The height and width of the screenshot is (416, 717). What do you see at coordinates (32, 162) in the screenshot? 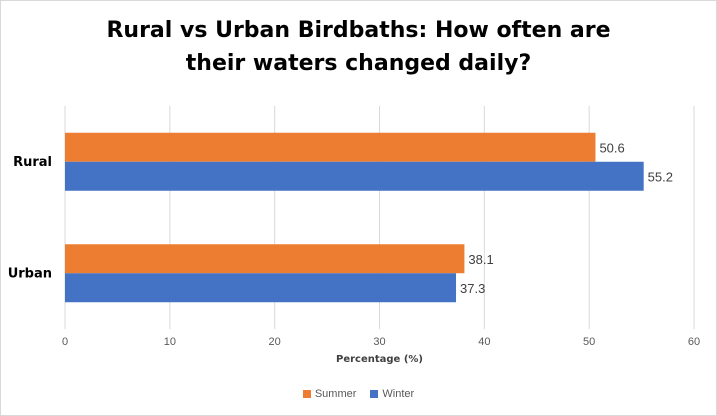
I see `category-label: Rural` at bounding box center [32, 162].